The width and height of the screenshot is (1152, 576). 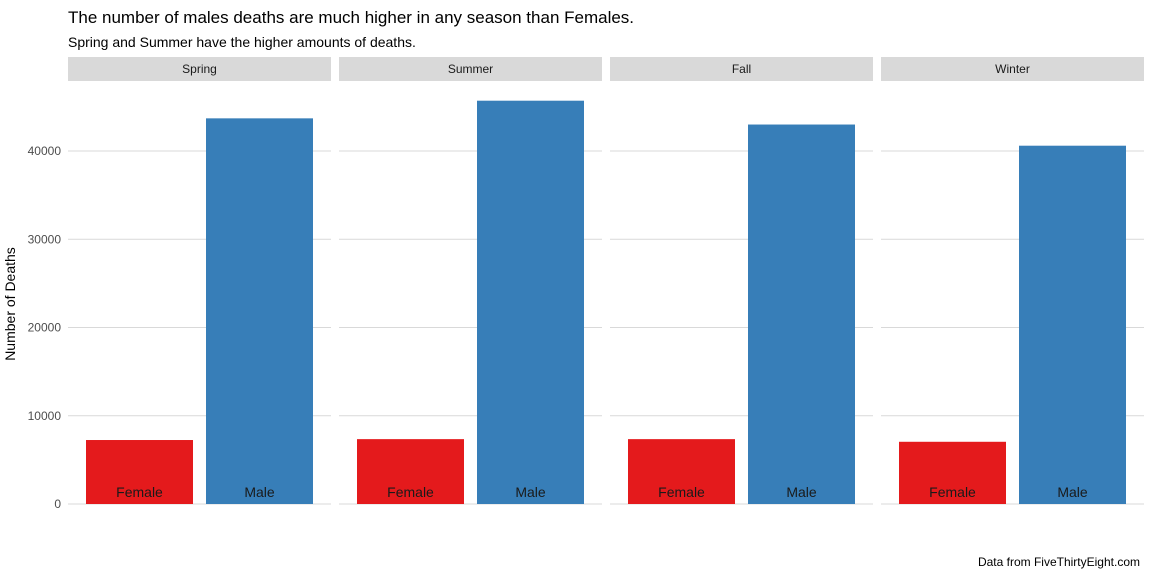 I want to click on facet-strip-label: Spring, so click(x=199, y=69).